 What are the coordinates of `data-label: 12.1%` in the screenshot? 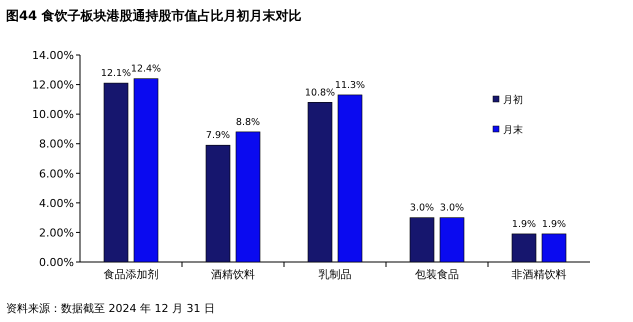 It's located at (116, 74).